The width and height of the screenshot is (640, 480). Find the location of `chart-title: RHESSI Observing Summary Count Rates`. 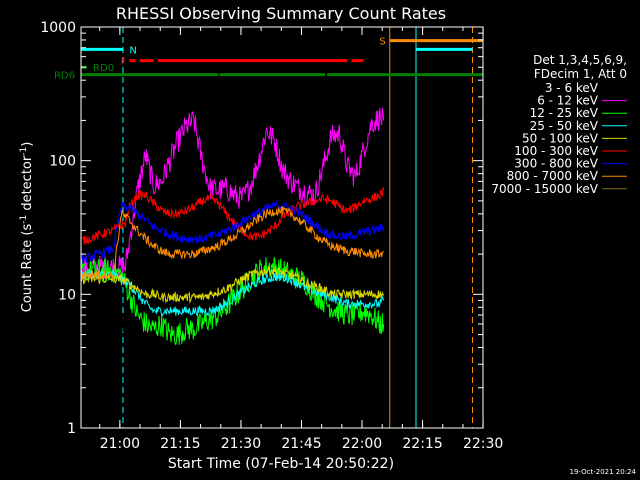

chart-title: RHESSI Observing Summary Count Rates is located at coordinates (281, 13).